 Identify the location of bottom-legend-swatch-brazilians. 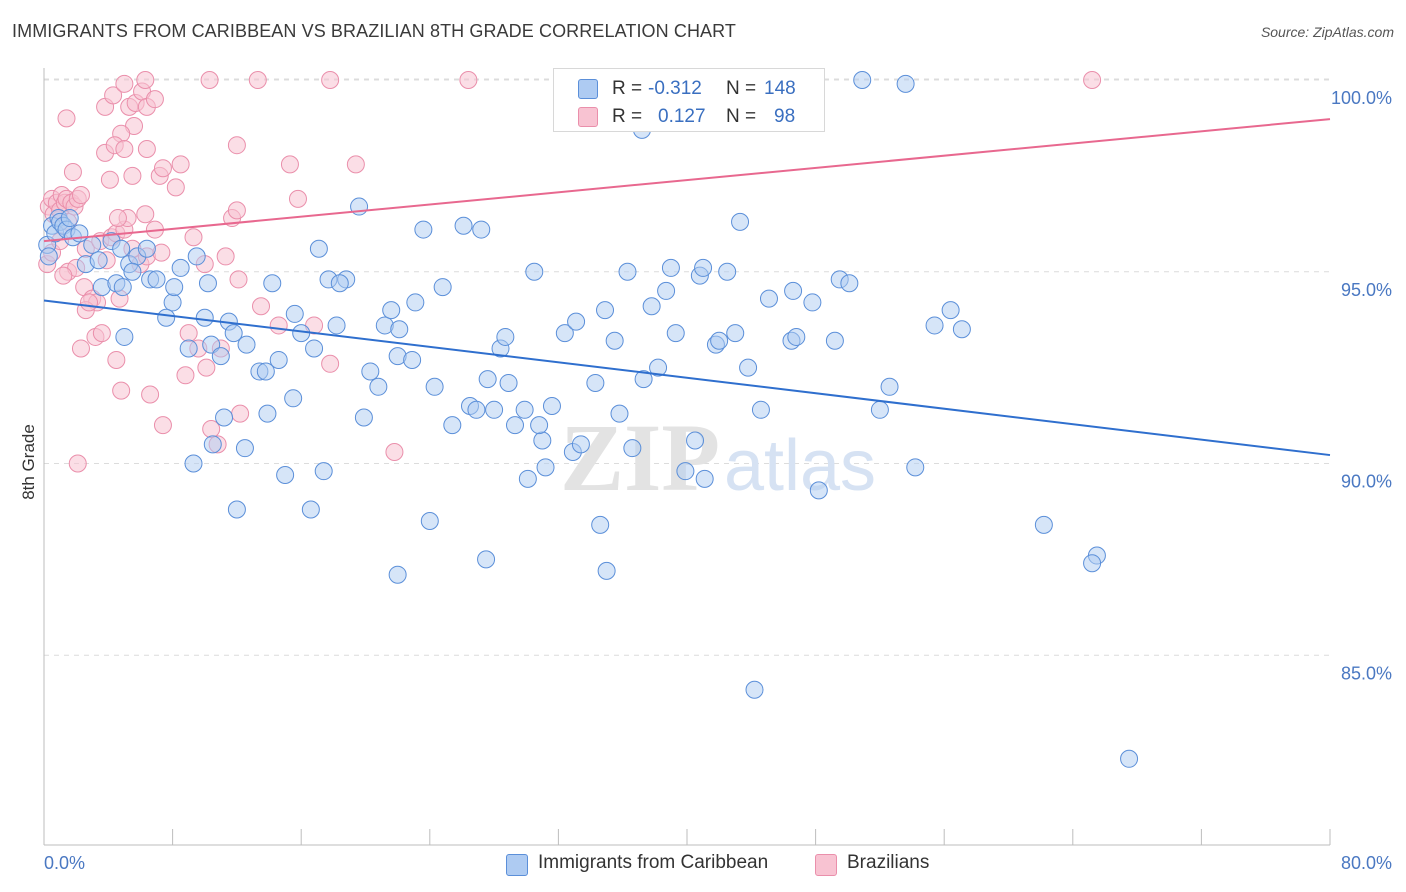
(826, 865).